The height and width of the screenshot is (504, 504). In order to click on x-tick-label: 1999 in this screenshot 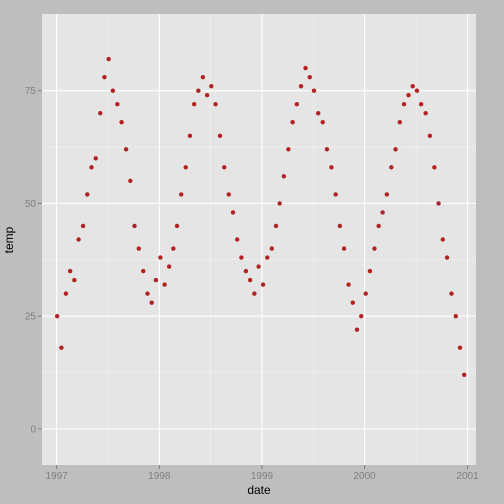, I will do `click(262, 476)`.